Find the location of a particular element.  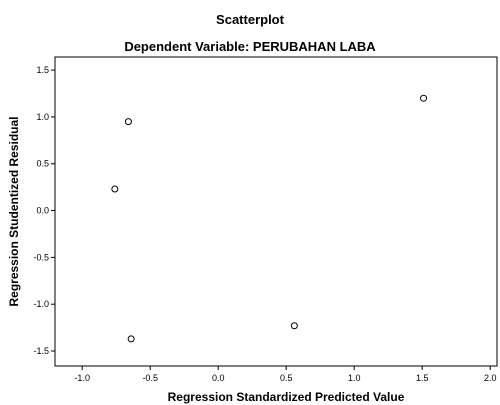

x-axis: -1.0 -0.5 0.0 0.5 1.0 1.5 2.0 is located at coordinates (285, 374).